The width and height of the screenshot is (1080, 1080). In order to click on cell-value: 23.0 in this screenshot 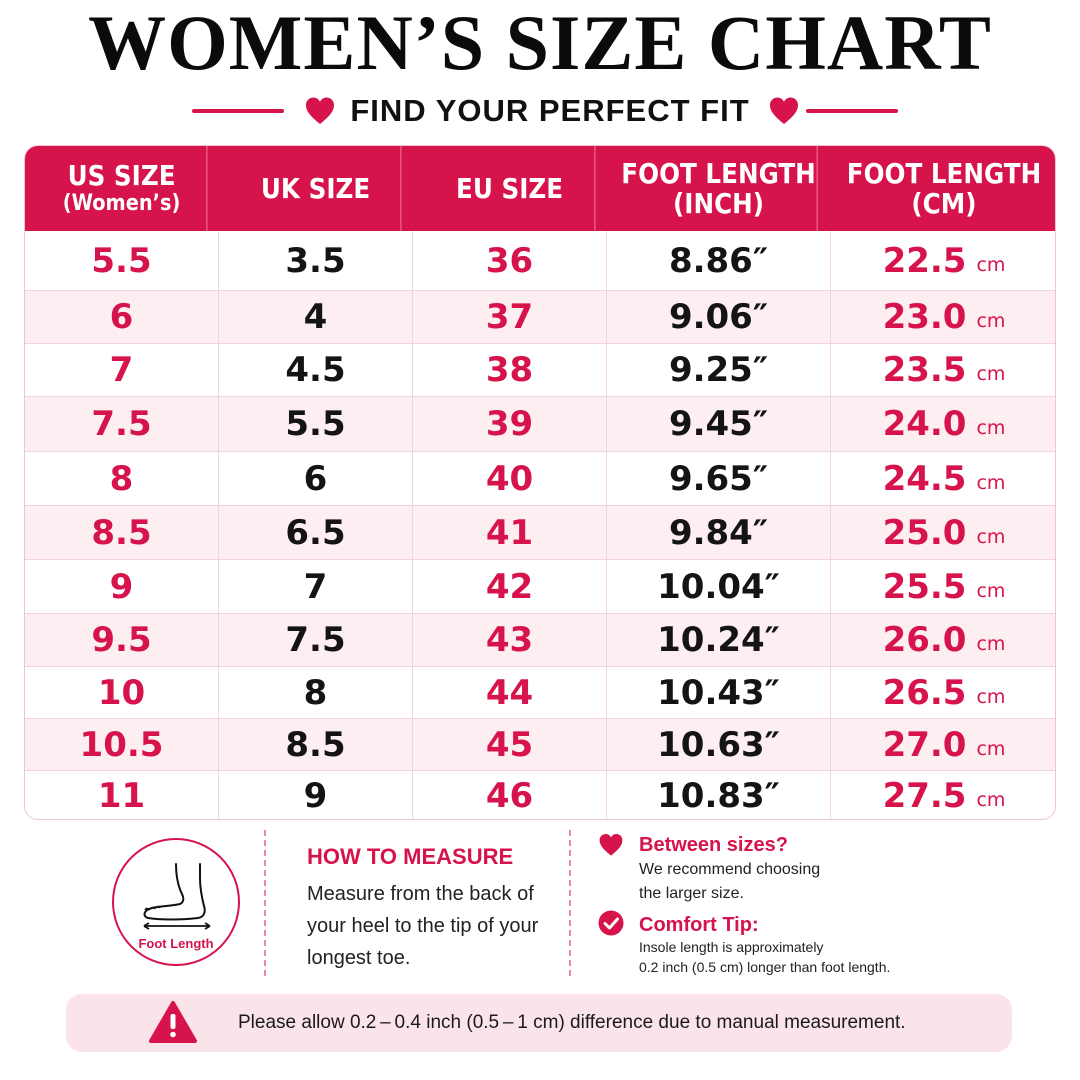, I will do `click(924, 317)`.